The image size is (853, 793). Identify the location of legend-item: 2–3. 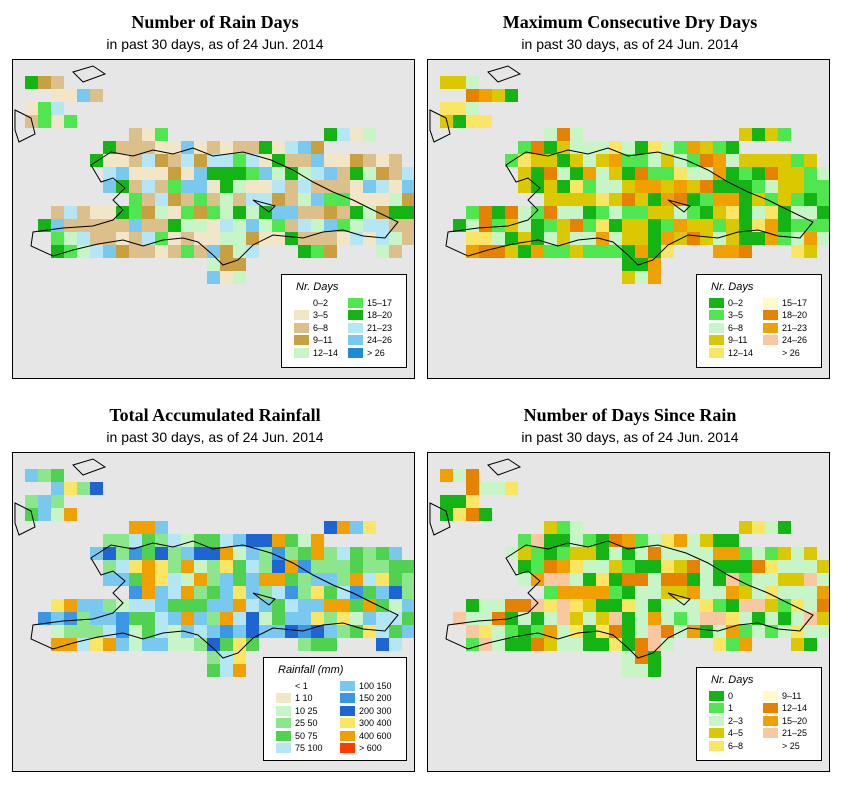
(726, 720).